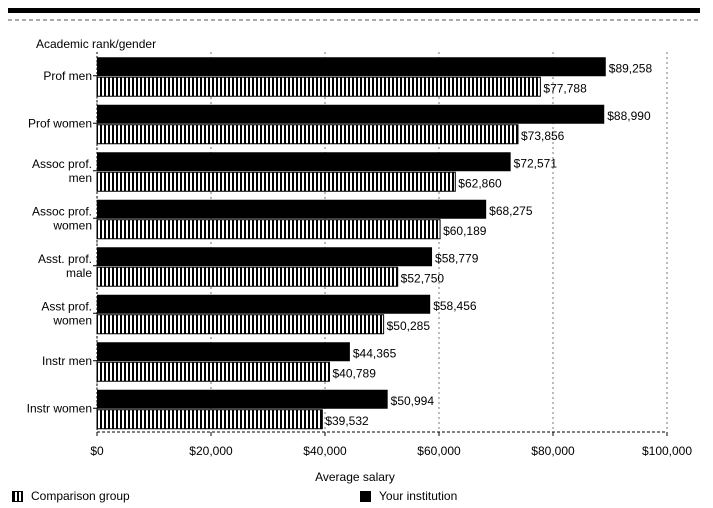  Describe the element at coordinates (409, 326) in the screenshot. I see `data-label-comparison-group: $50,285` at that location.